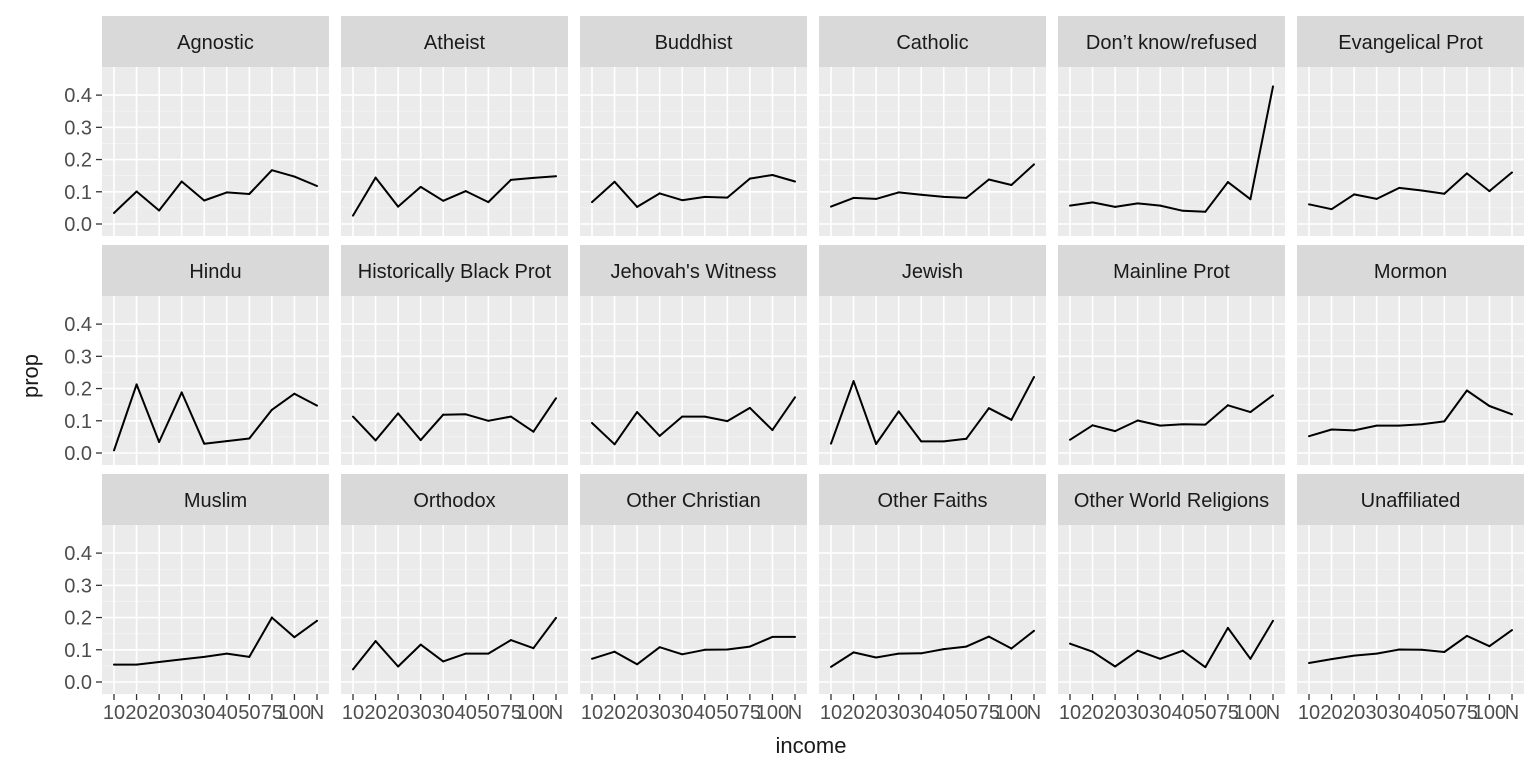 This screenshot has width=1536, height=768. What do you see at coordinates (78, 422) in the screenshot?
I see `y-tick-label: 0.1` at bounding box center [78, 422].